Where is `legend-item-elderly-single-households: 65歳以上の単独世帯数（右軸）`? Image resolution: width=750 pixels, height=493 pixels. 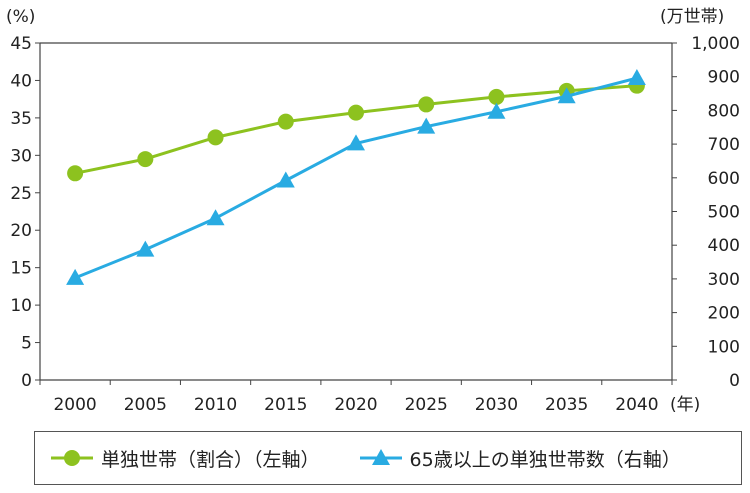
legend-item-elderly-single-households: 65歳以上の単独世帯数（右軸） is located at coordinates (519, 458).